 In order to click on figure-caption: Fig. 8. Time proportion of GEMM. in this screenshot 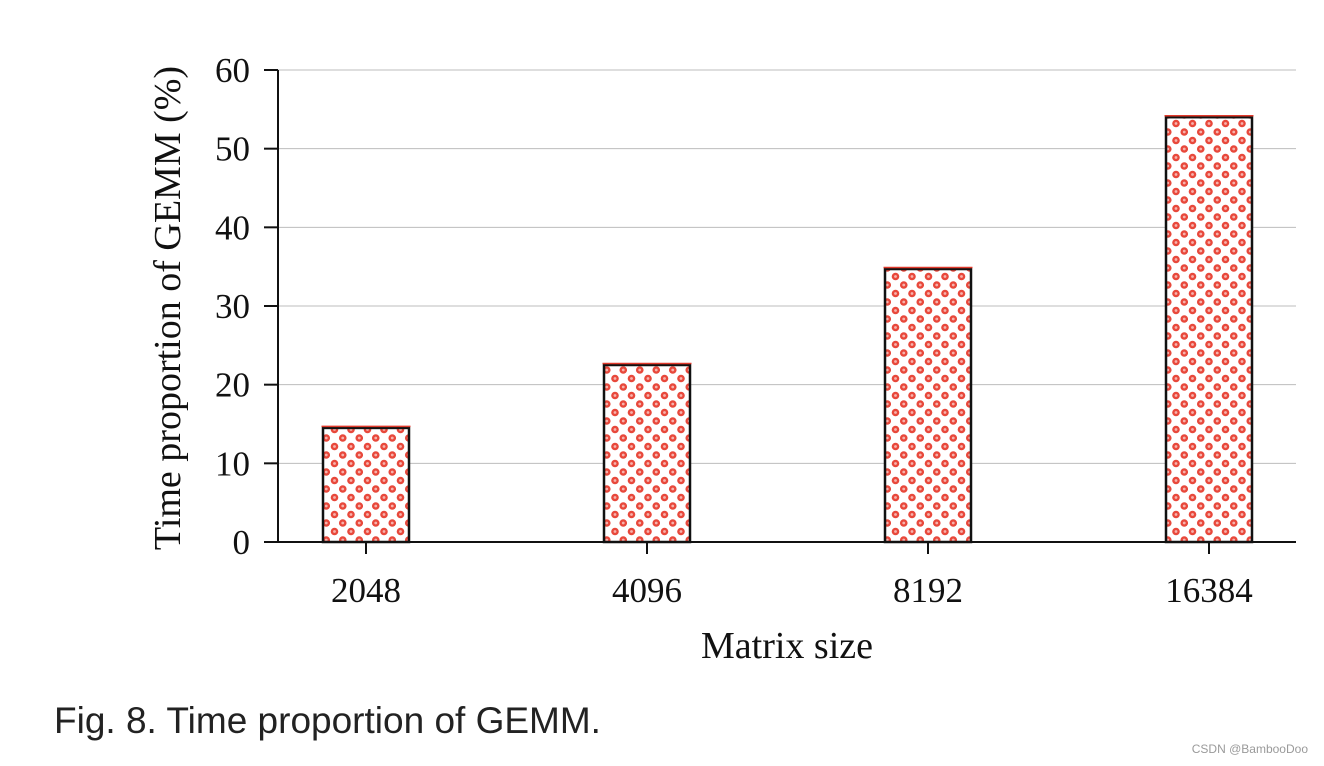, I will do `click(327, 720)`.